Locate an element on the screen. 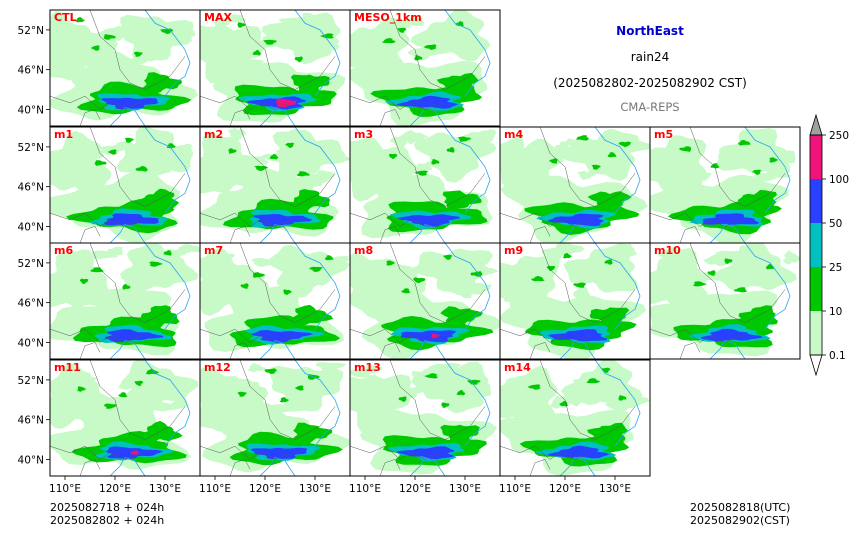  period-title: (2025082802-2025082902 CST) is located at coordinates (650, 83).